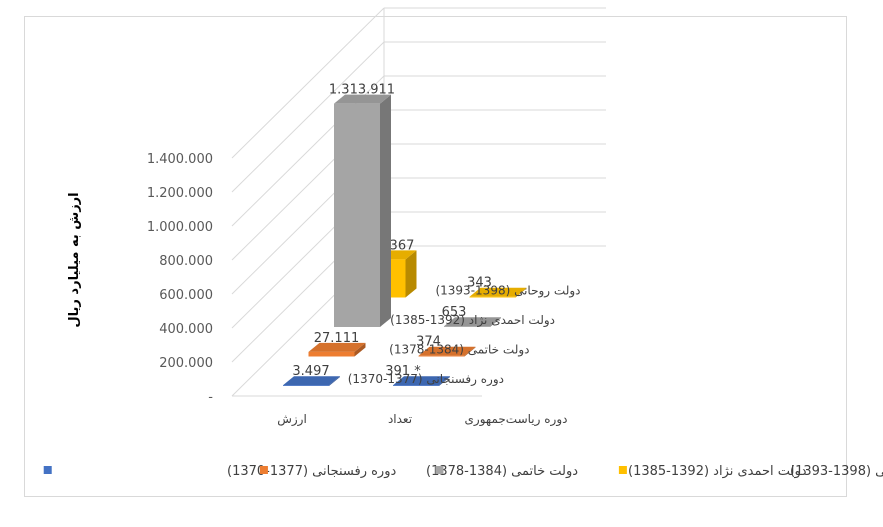 The image size is (883, 527). I want to click on depth-axis-label: دولت احمدی نژاد (1392-1385), so click(472, 320).